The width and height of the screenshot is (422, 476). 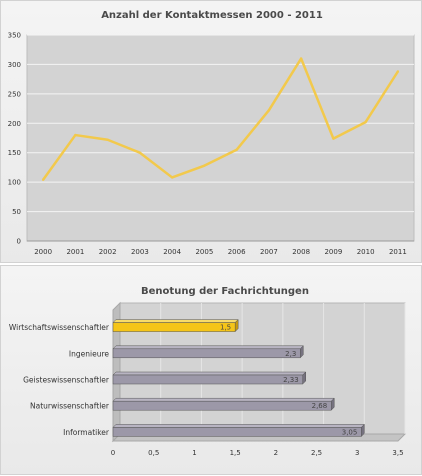 What do you see at coordinates (108, 252) in the screenshot?
I see `line-x-tick-label: 2002` at bounding box center [108, 252].